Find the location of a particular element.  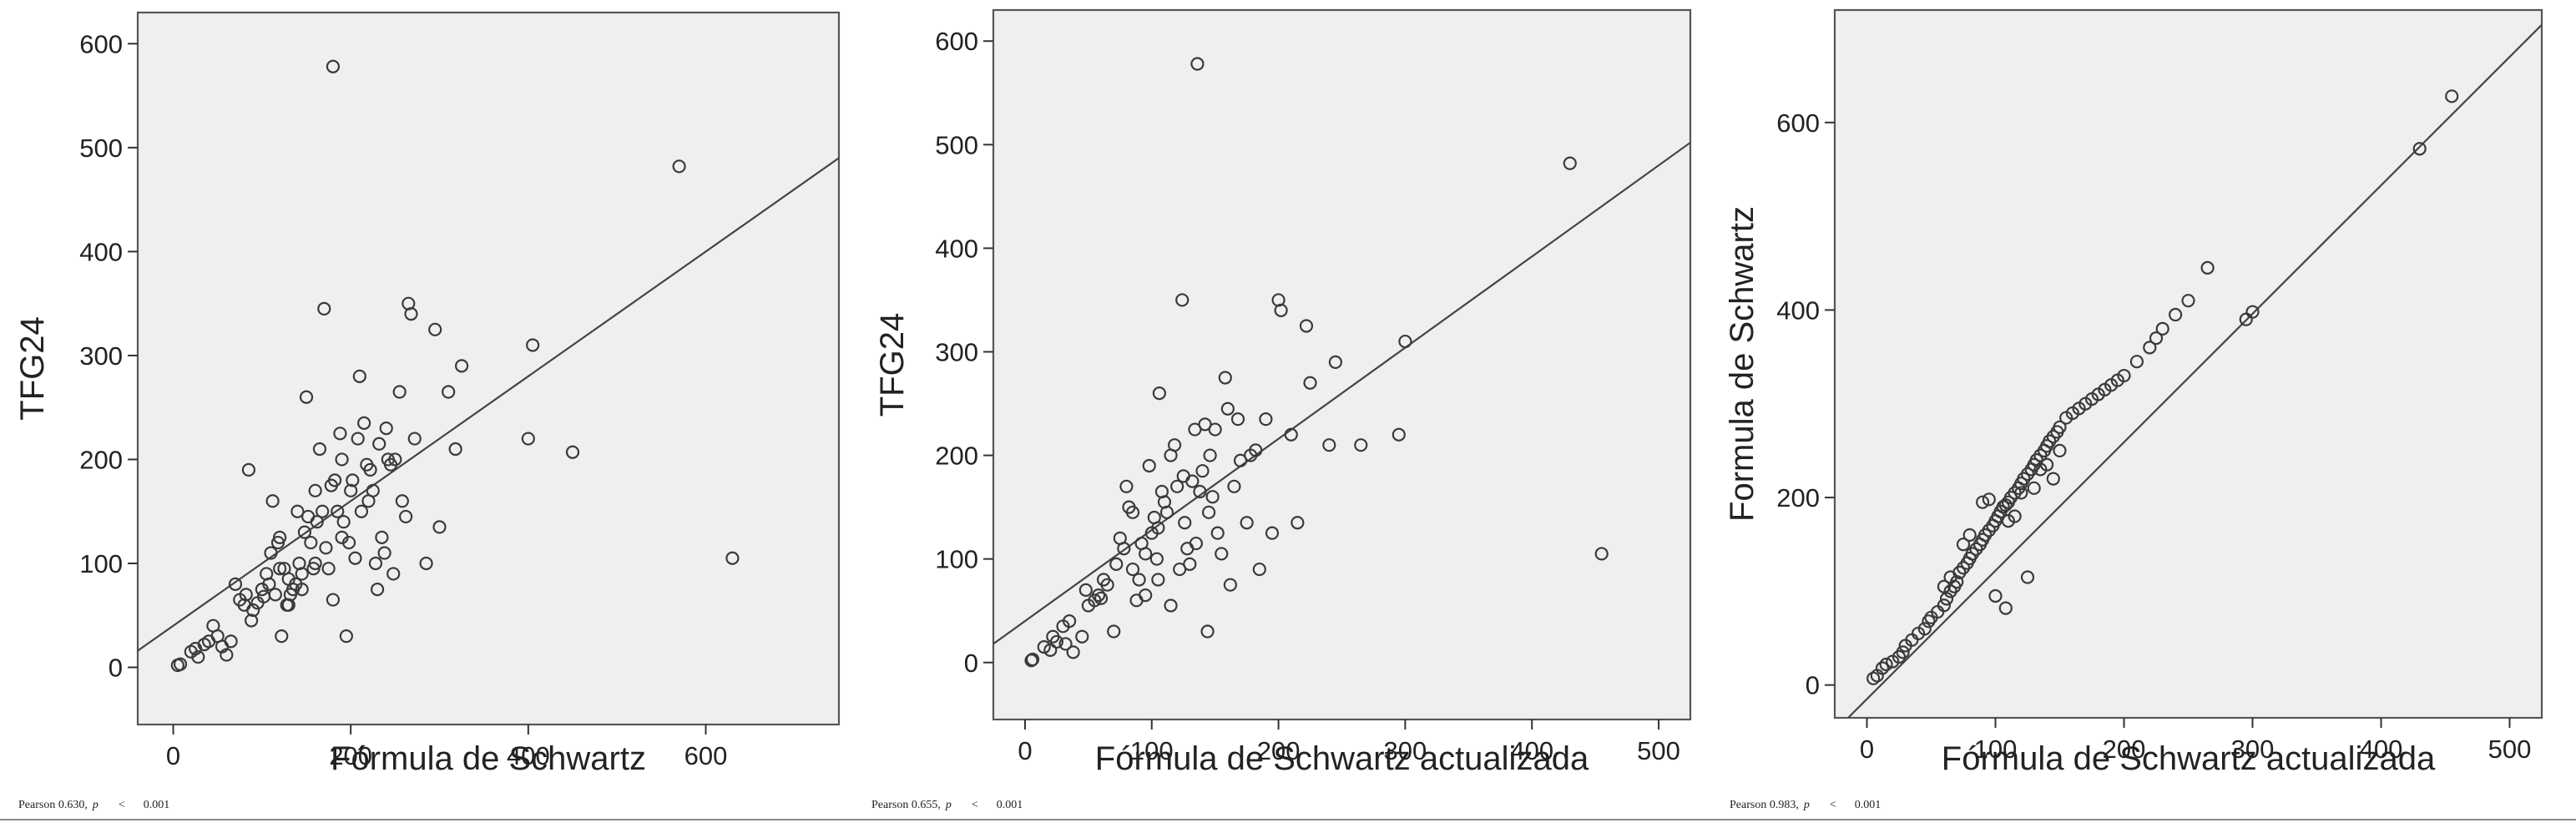

y-tick-label: 600 is located at coordinates (1798, 123).